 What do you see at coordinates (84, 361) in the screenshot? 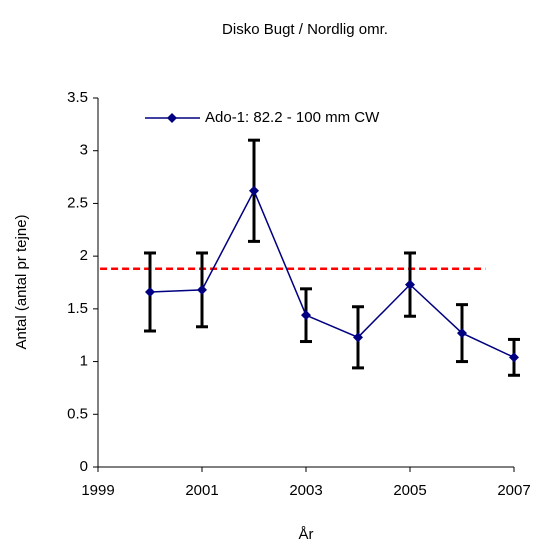
I see `y-tick-label: 1` at bounding box center [84, 361].